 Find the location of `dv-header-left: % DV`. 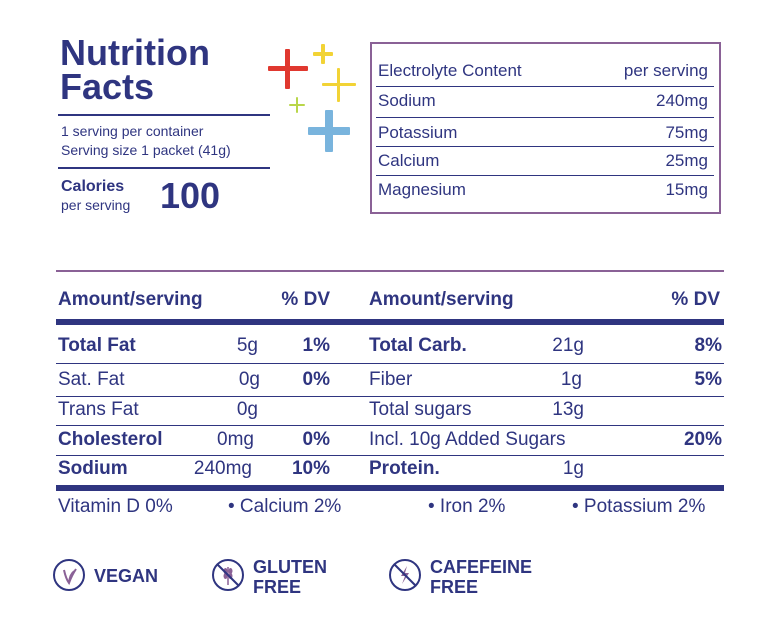

dv-header-left: % DV is located at coordinates (305, 299).